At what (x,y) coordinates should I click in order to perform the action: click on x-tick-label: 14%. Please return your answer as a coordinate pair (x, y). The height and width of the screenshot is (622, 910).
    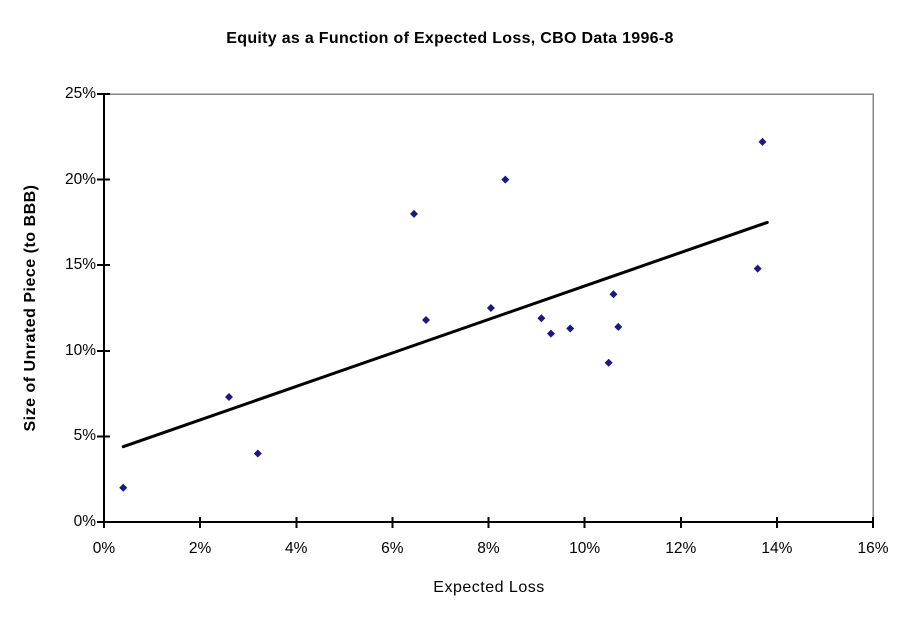
    Looking at the image, I should click on (777, 548).